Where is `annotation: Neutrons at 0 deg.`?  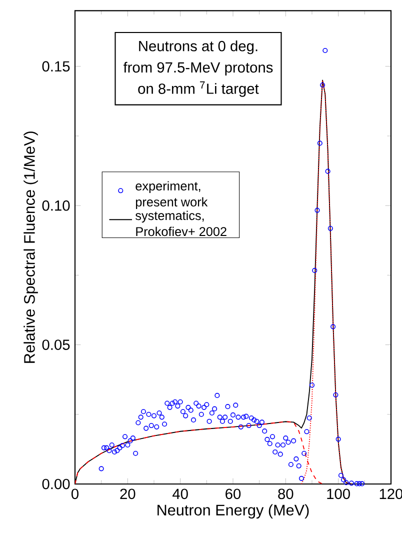
annotation: Neutrons at 0 deg. is located at coordinates (198, 47).